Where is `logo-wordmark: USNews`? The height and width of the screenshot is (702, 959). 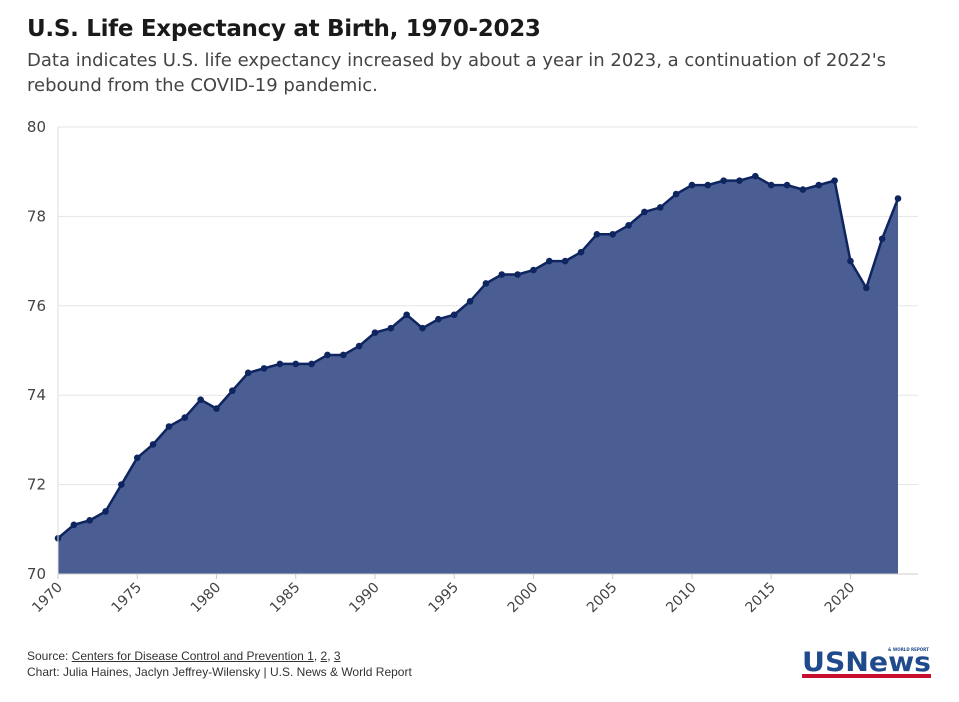
logo-wordmark: USNews is located at coordinates (866, 662).